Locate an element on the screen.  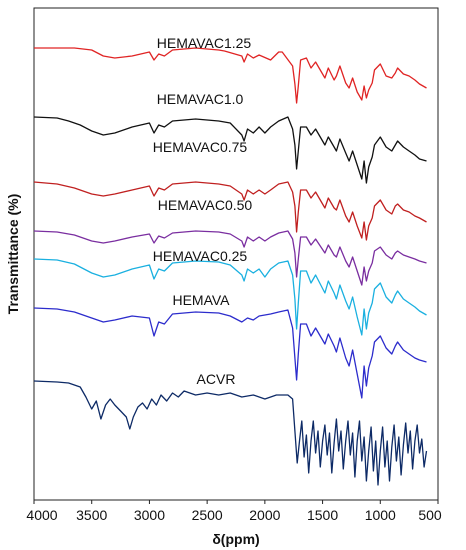
series-label-hemava: HEMAVA is located at coordinates (201, 300).